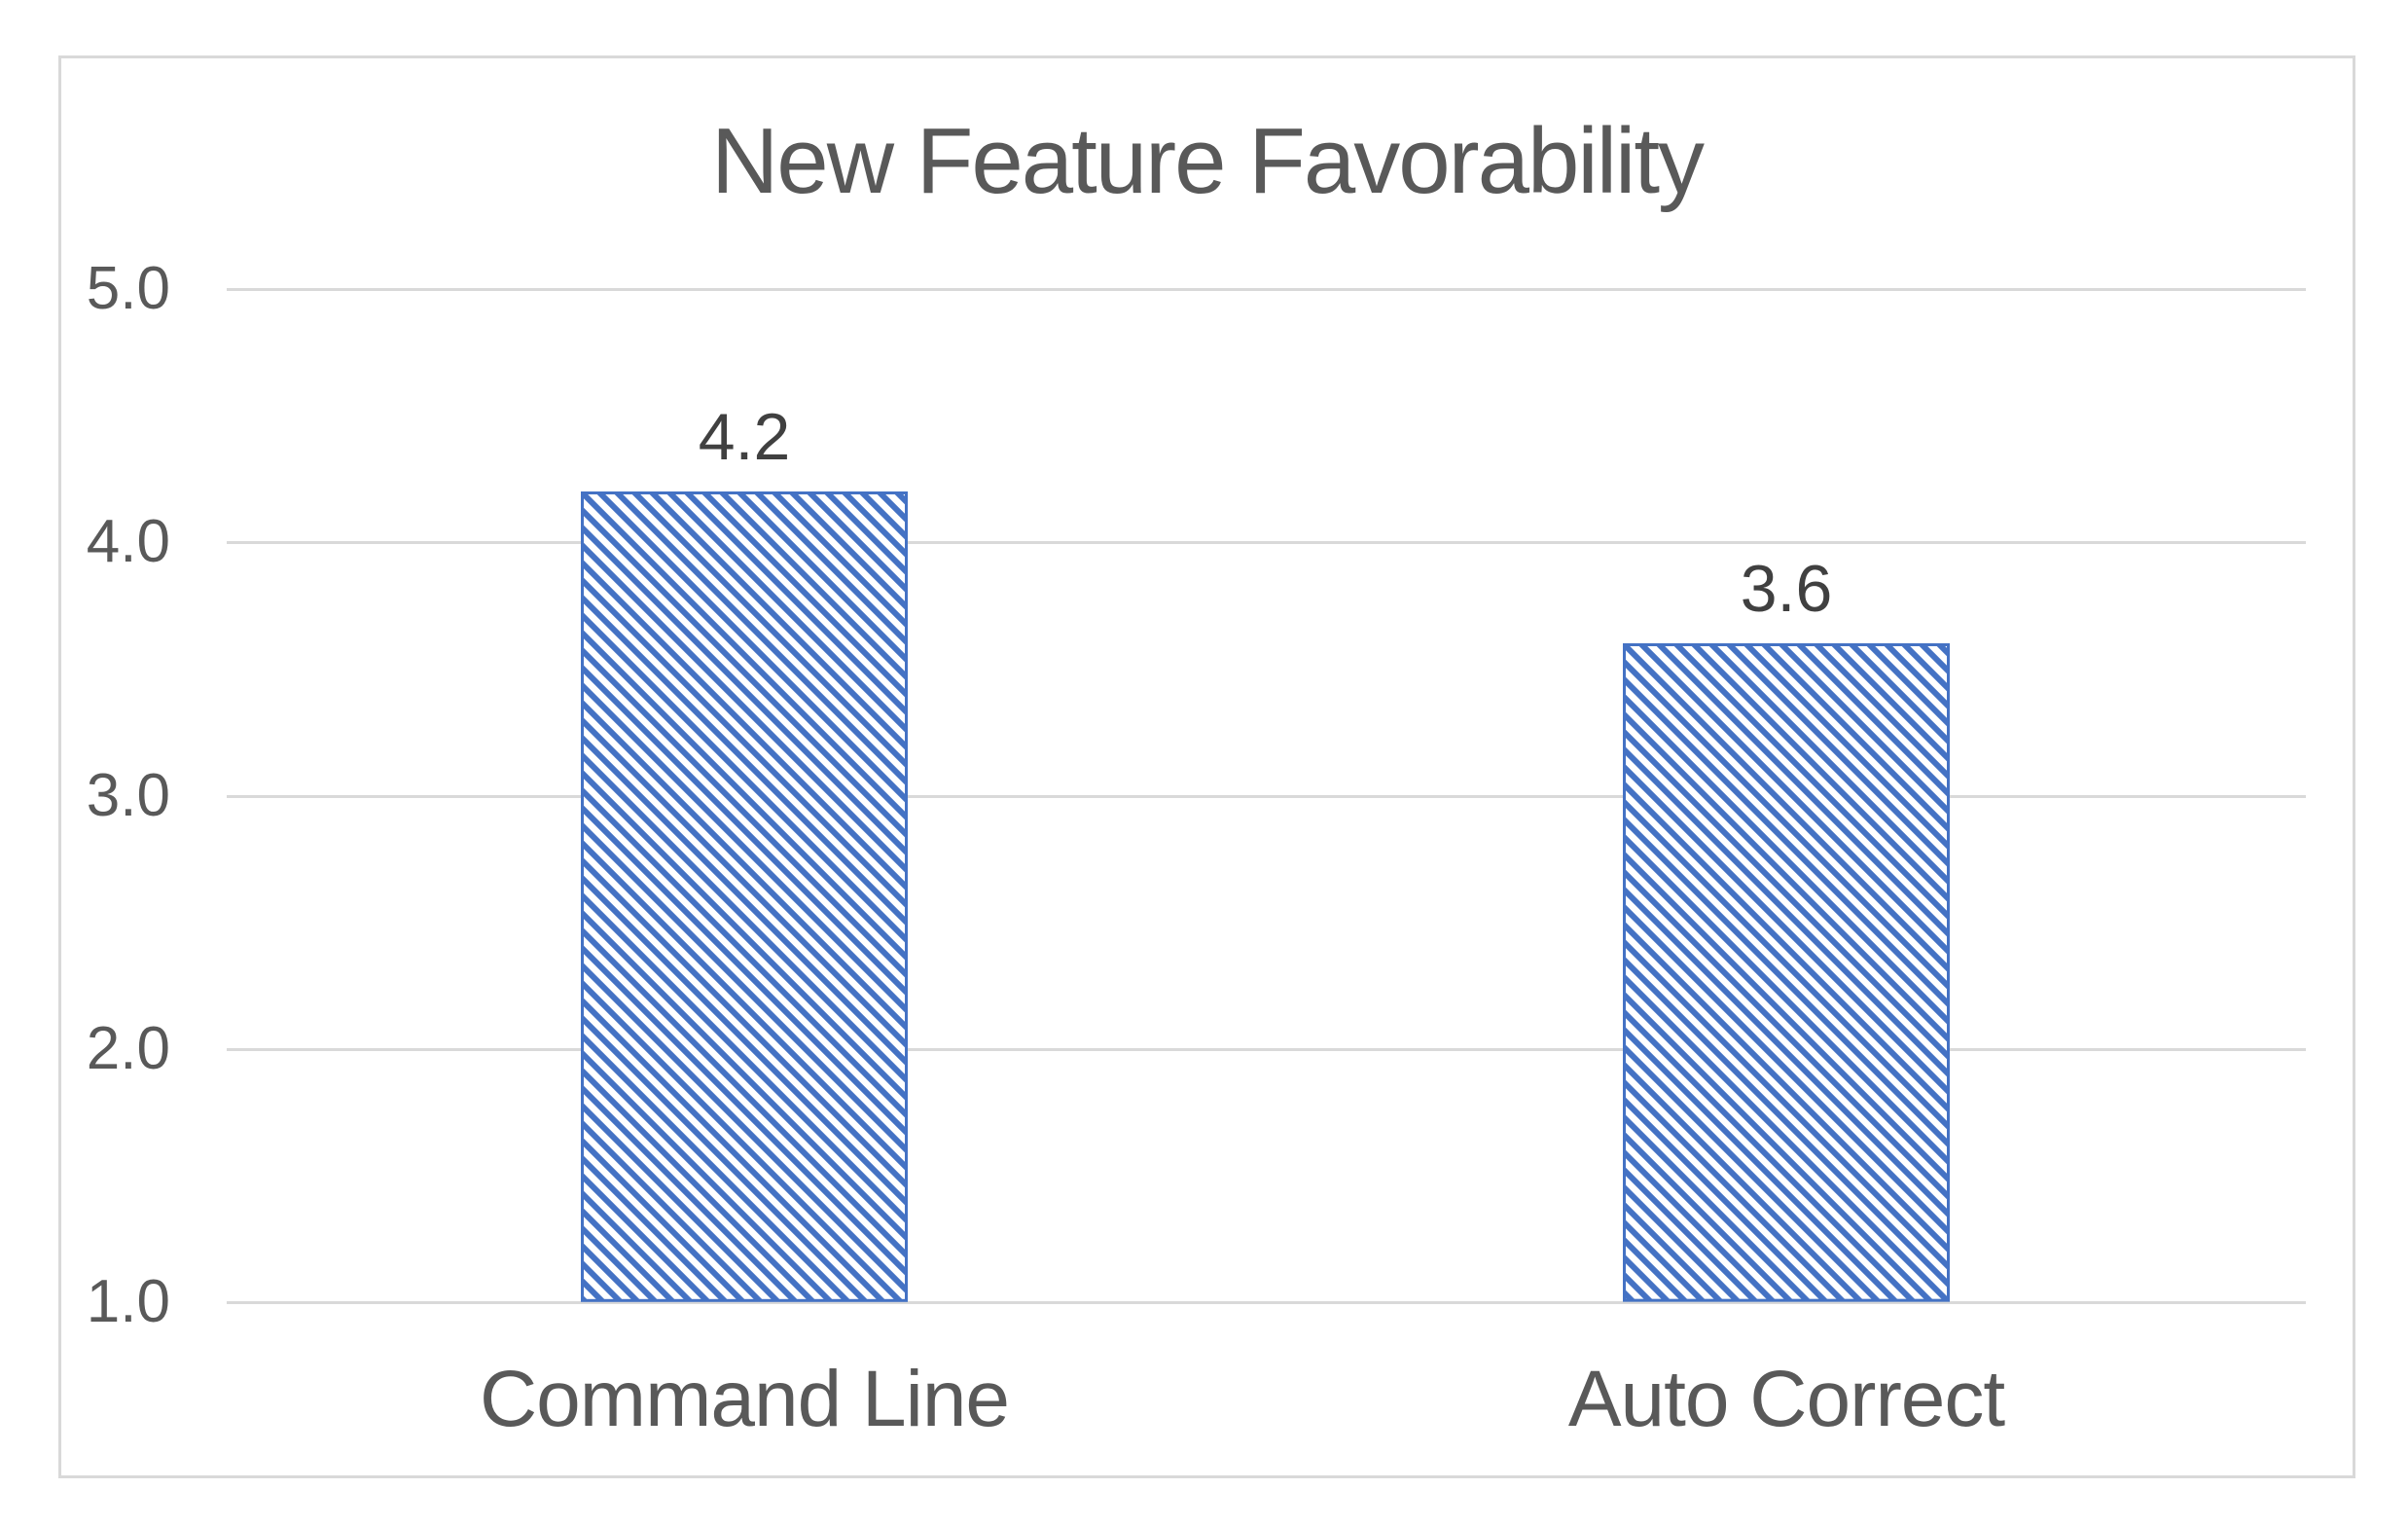  I want to click on y-axis-tick-label: 5.0, so click(128, 288).